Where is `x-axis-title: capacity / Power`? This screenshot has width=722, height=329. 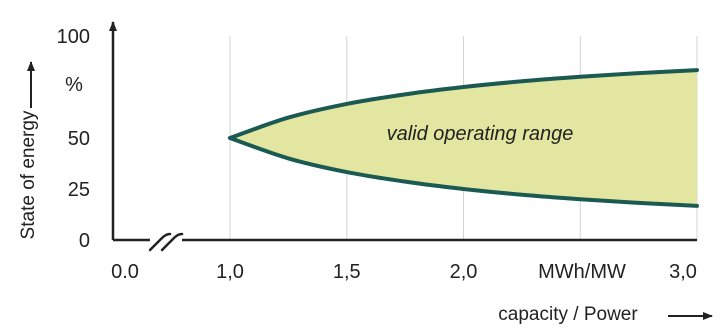 x-axis-title: capacity / Power is located at coordinates (568, 314).